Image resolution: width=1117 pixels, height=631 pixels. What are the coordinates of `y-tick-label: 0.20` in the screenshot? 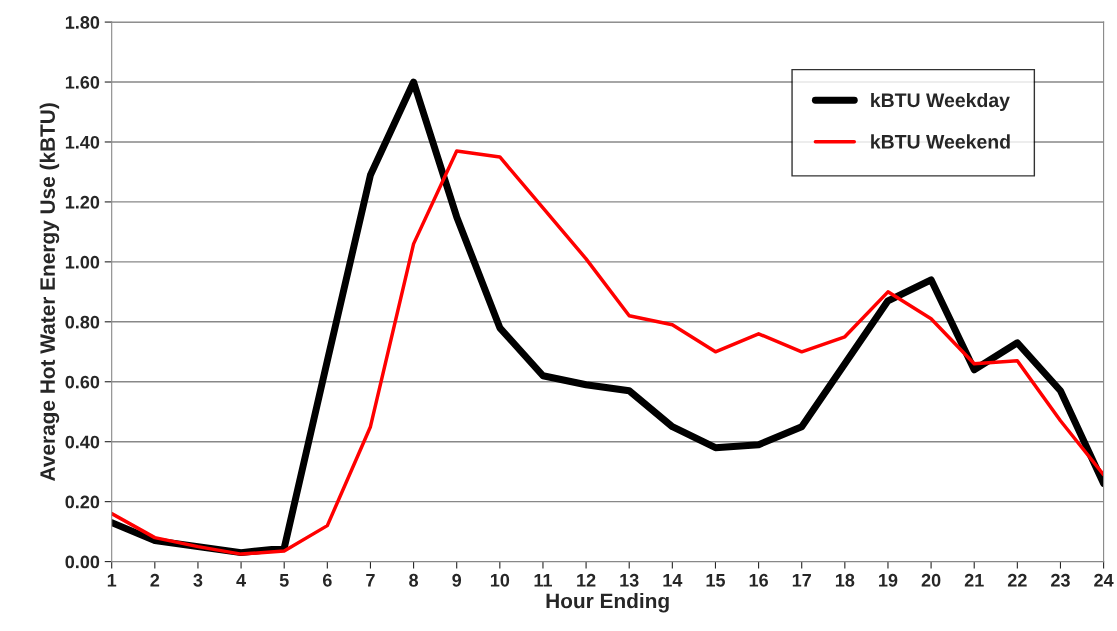 It's located at (82, 502).